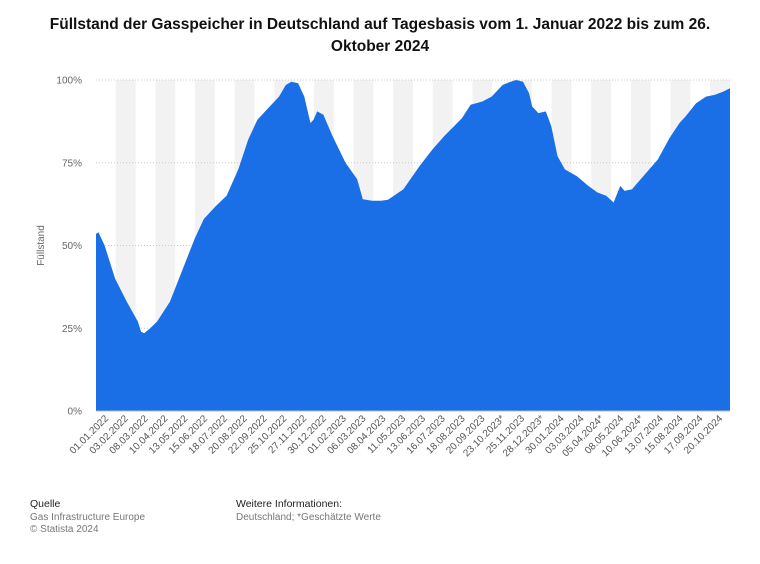 This screenshot has height=564, width=760. I want to click on y-tick-label: 0%, so click(75, 412).